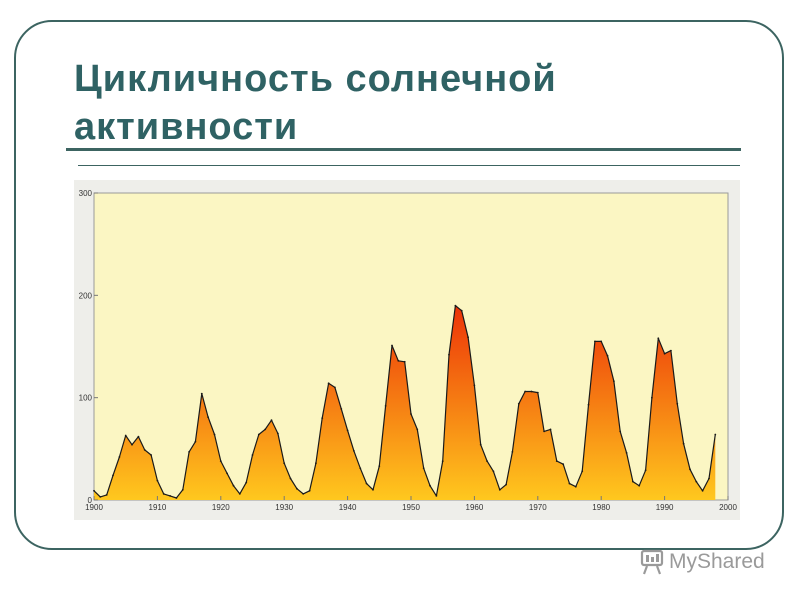  Describe the element at coordinates (348, 507) in the screenshot. I see `x-tick-label: 1940` at that location.